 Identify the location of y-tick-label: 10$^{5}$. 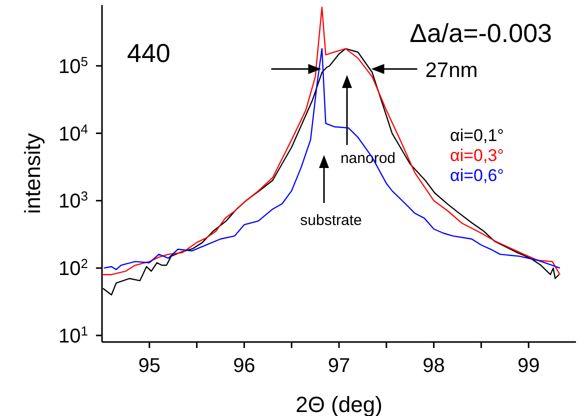
(73, 65).